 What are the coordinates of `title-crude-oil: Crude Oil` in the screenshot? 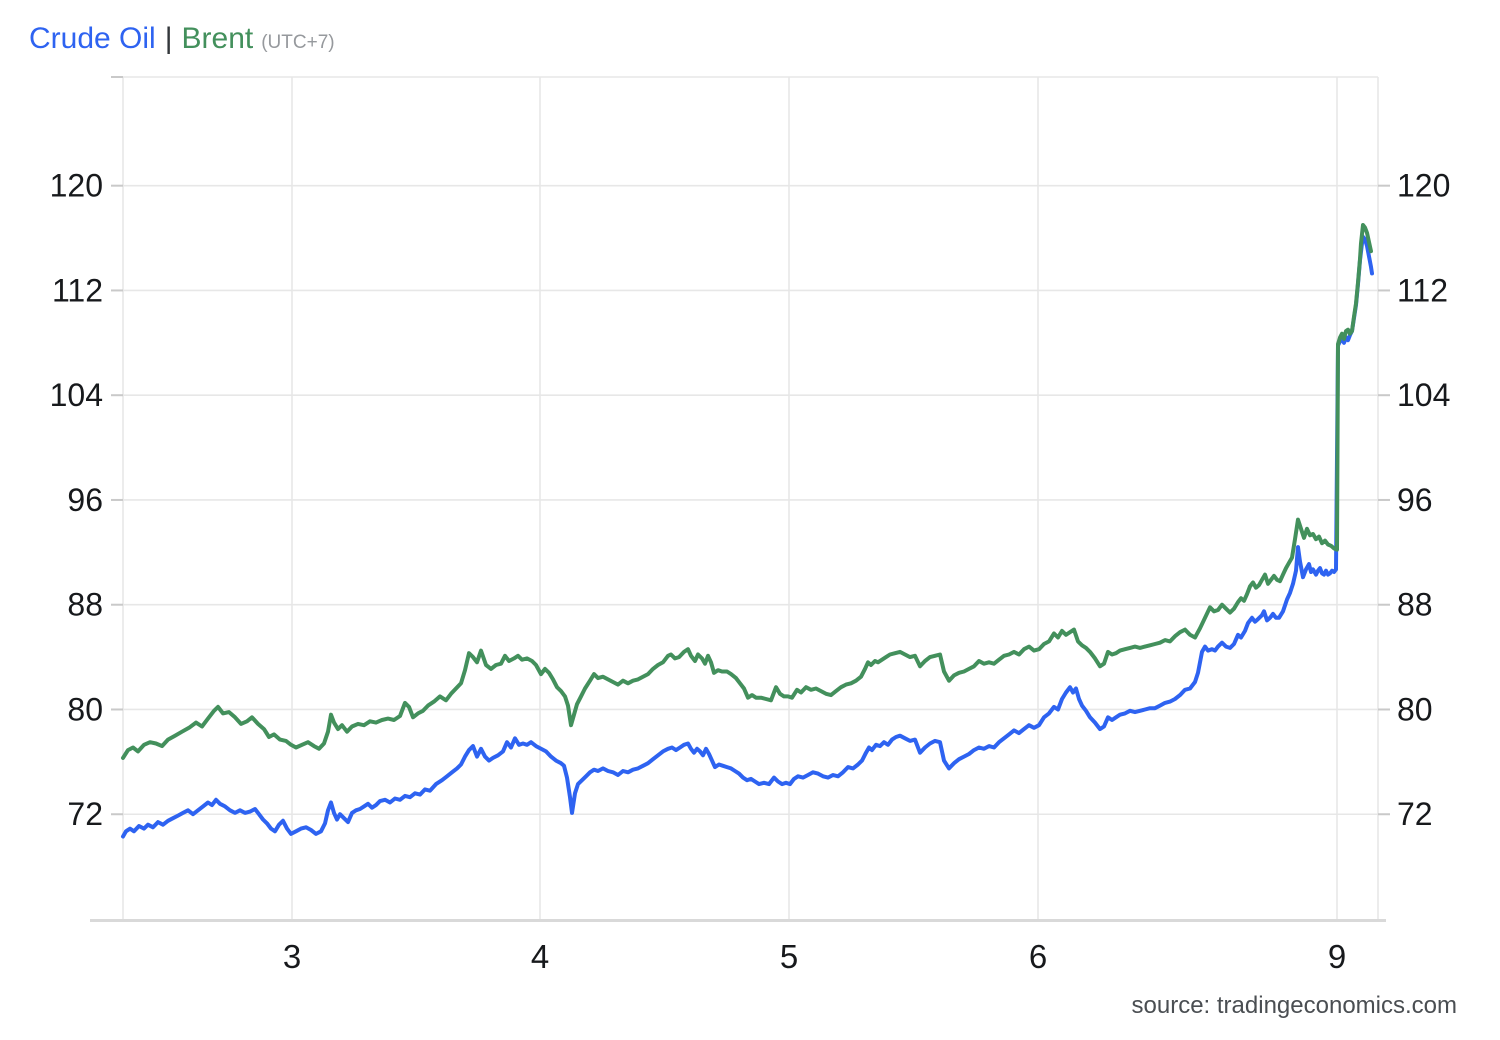 It's located at (92, 38).